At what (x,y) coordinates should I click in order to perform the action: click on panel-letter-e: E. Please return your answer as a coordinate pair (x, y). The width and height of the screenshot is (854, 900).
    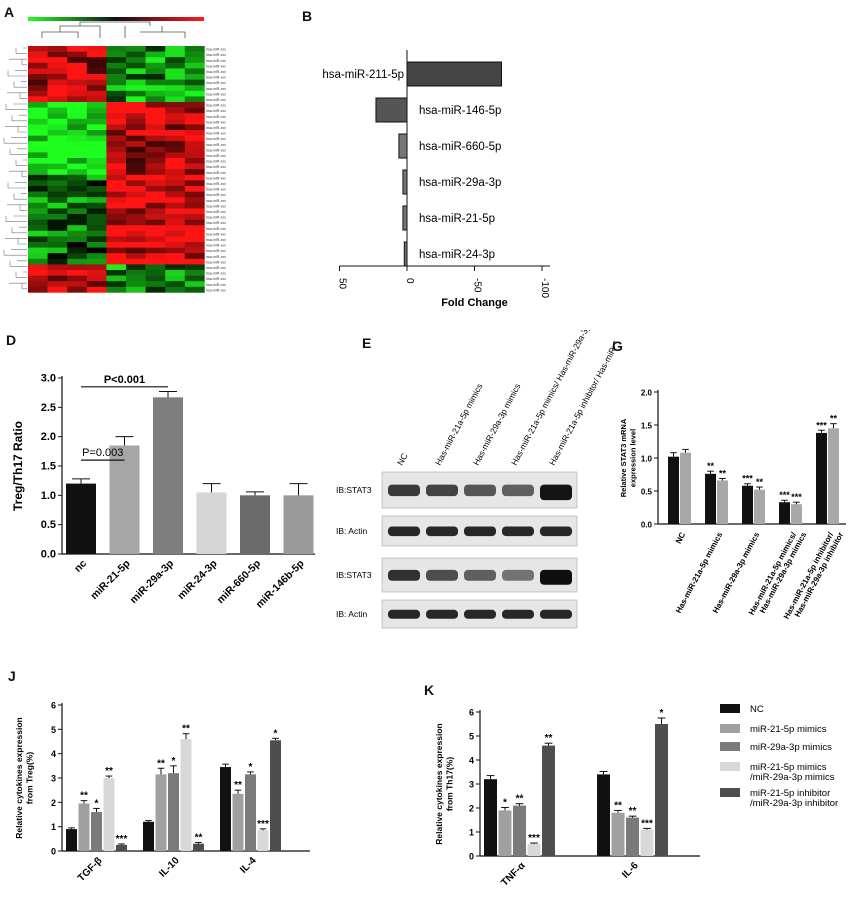
    Looking at the image, I should click on (367, 343).